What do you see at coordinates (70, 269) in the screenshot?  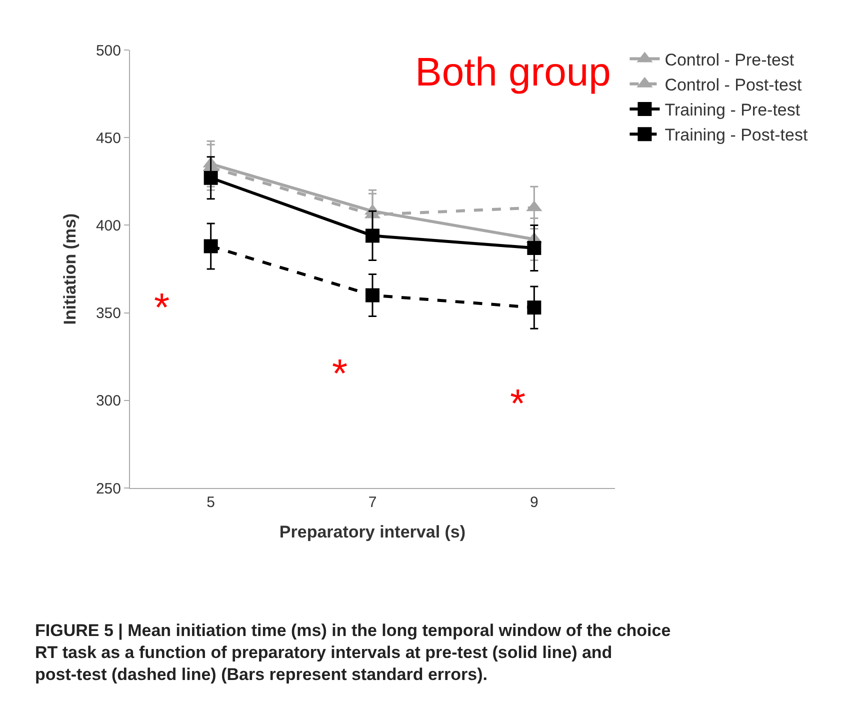 I see `y-axis-title: Initiation (ms)` at bounding box center [70, 269].